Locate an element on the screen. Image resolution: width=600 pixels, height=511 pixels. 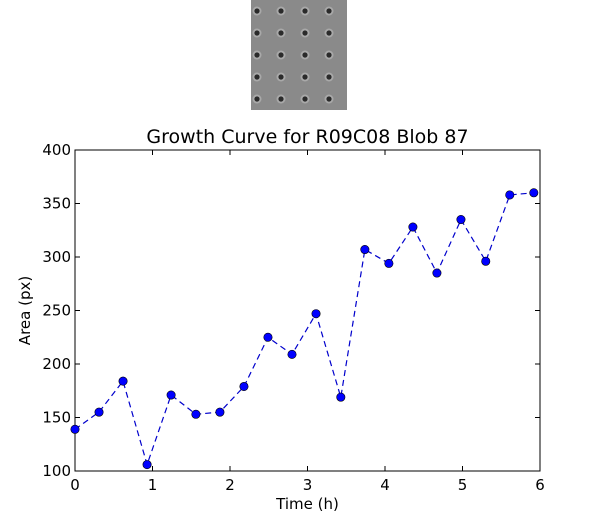
y-tick-label: 300 is located at coordinates (56, 257).